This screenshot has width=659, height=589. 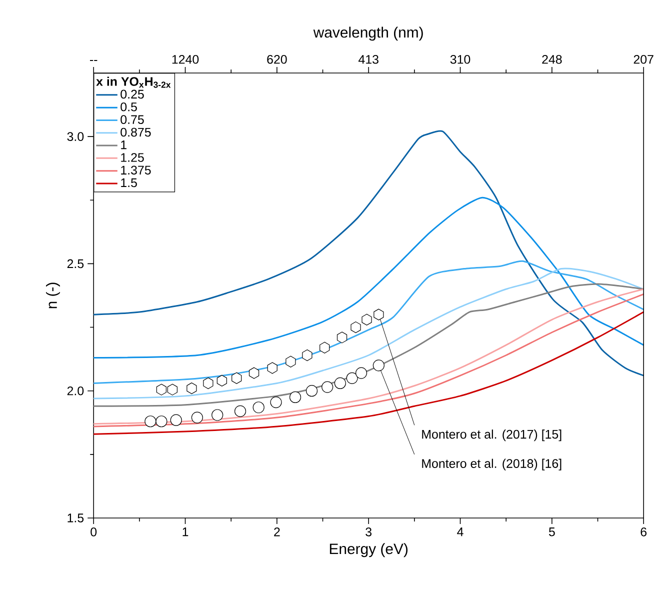 I want to click on x-tick-label: 3, so click(x=369, y=532).